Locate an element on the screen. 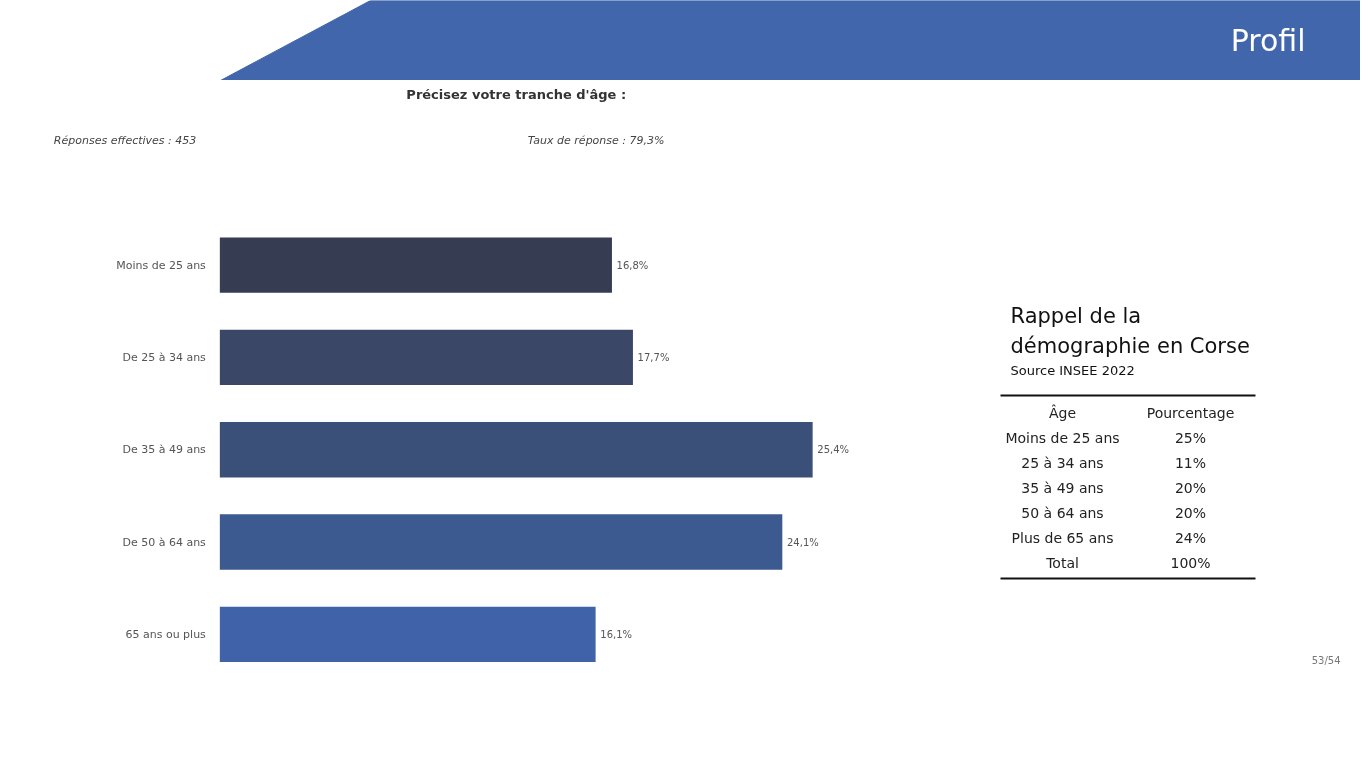 The height and width of the screenshot is (767, 1369). y-tick-label: De 50 à 64 ans is located at coordinates (164, 542).